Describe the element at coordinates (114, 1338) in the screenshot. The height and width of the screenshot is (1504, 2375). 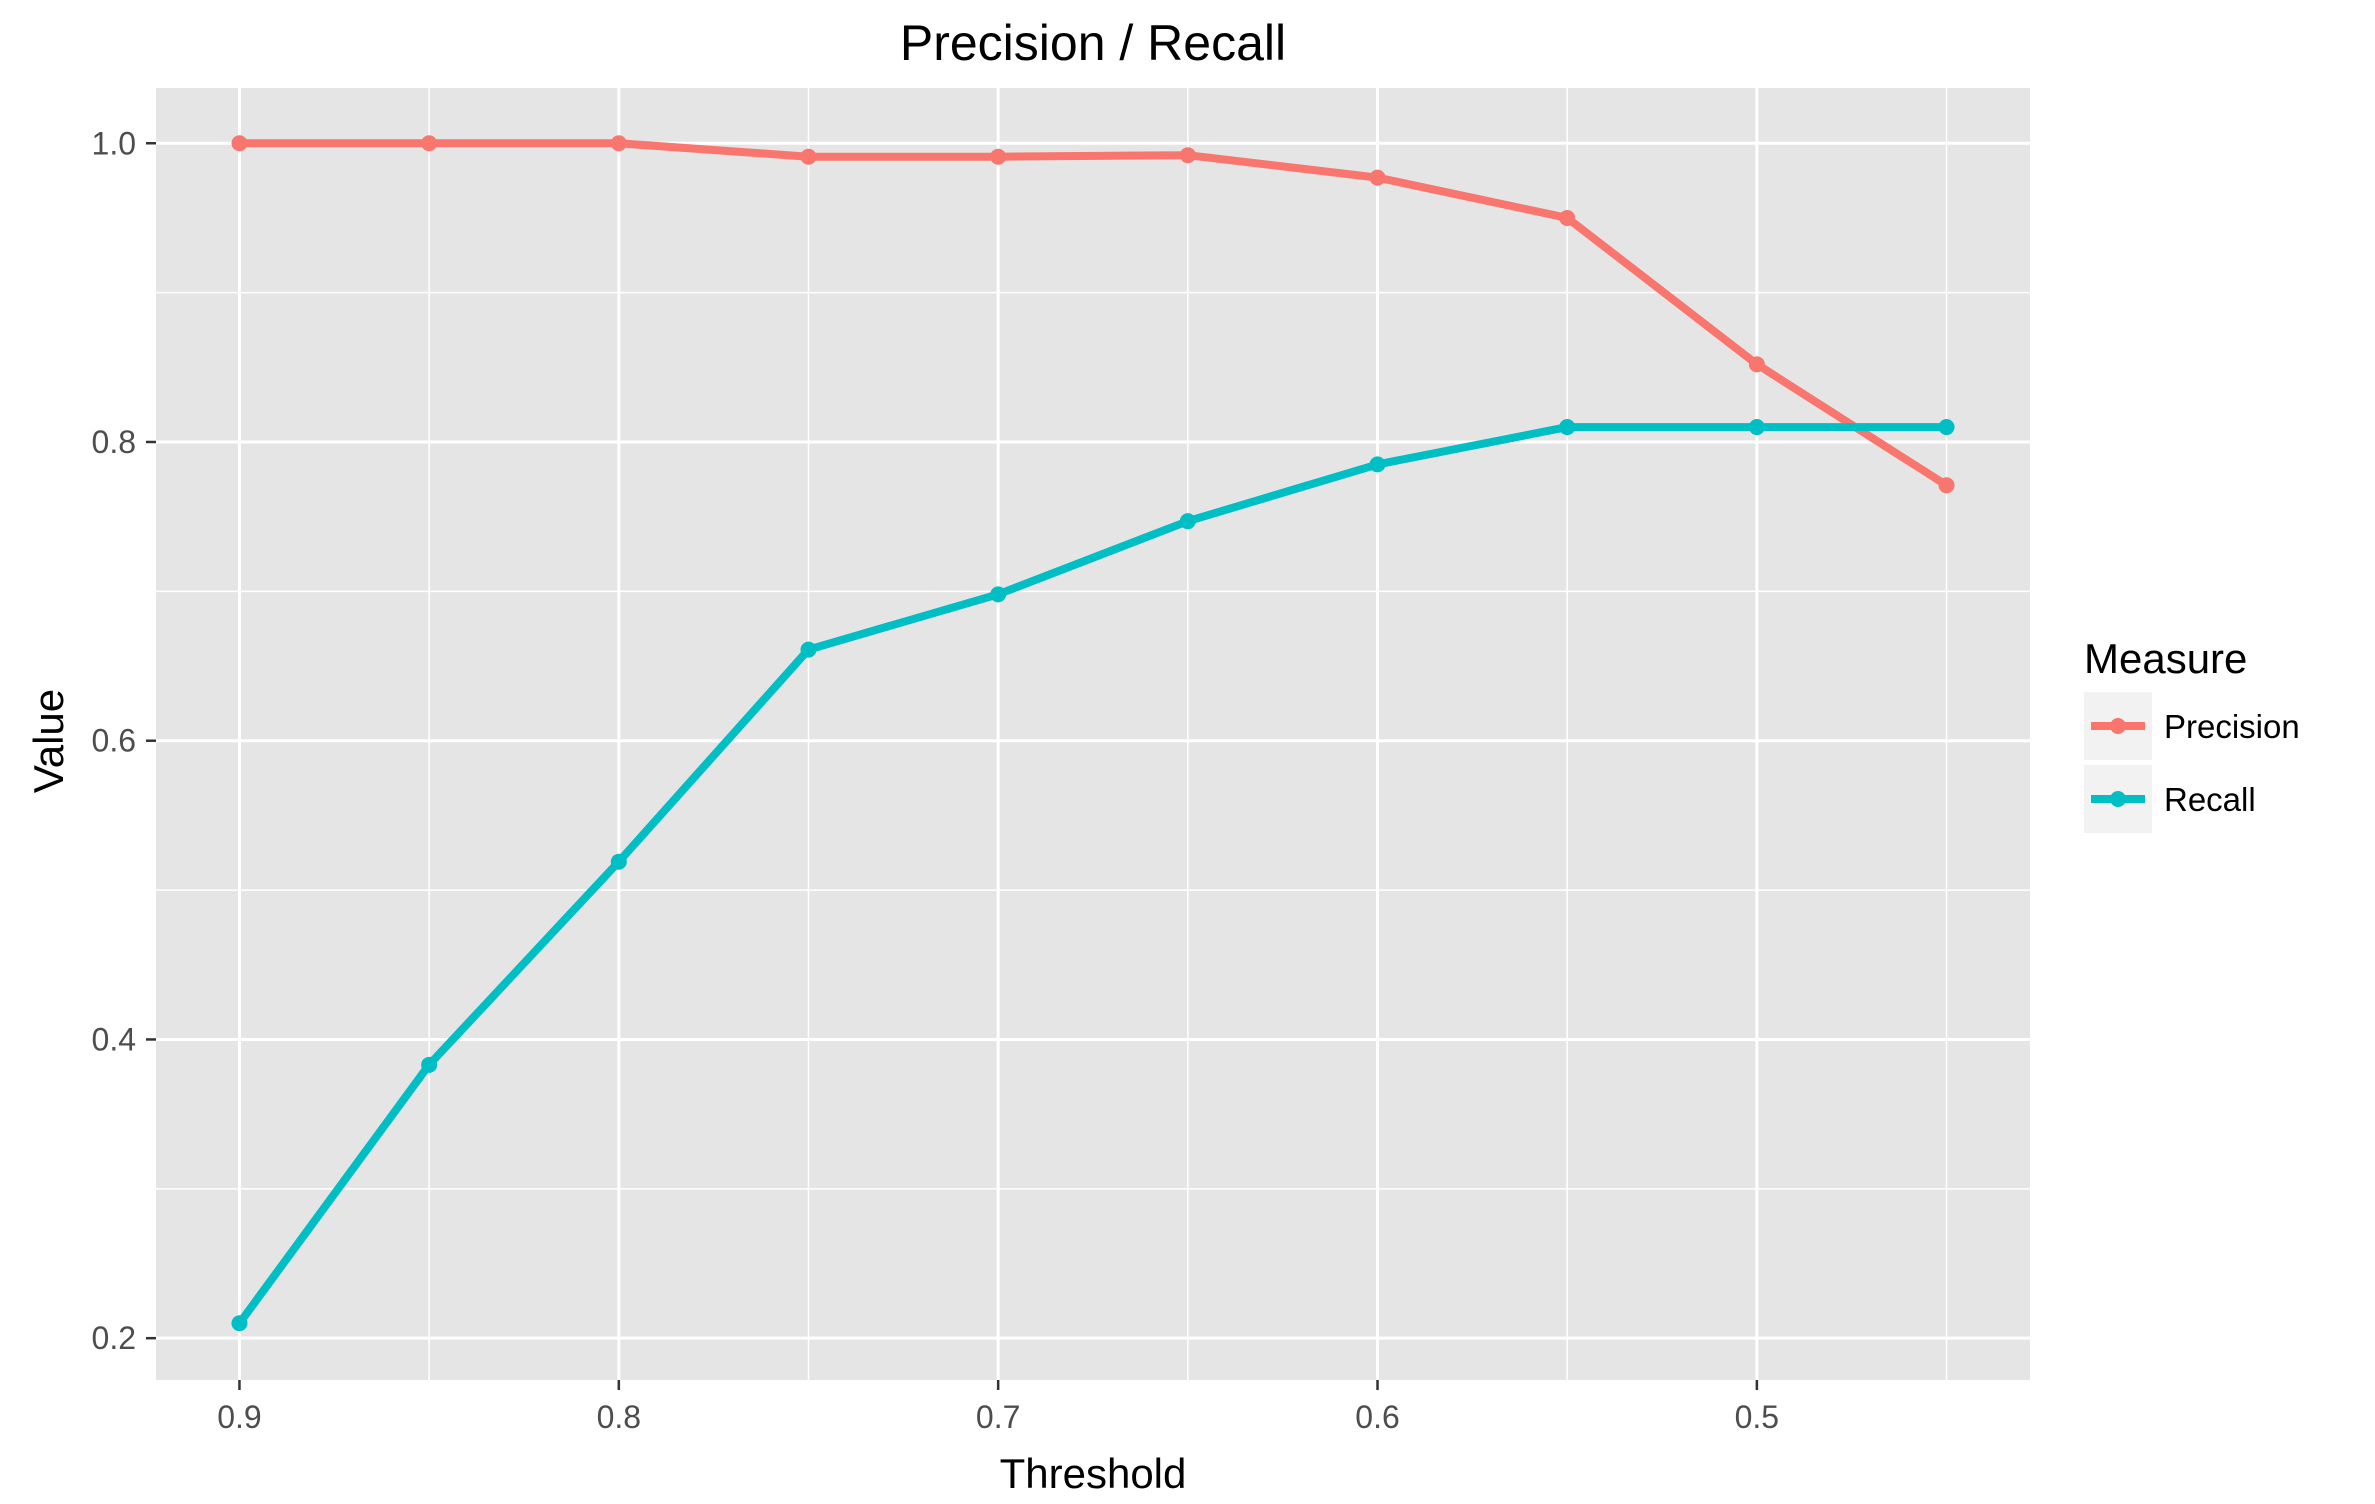
I see `y-tick-label: 0.2` at that location.